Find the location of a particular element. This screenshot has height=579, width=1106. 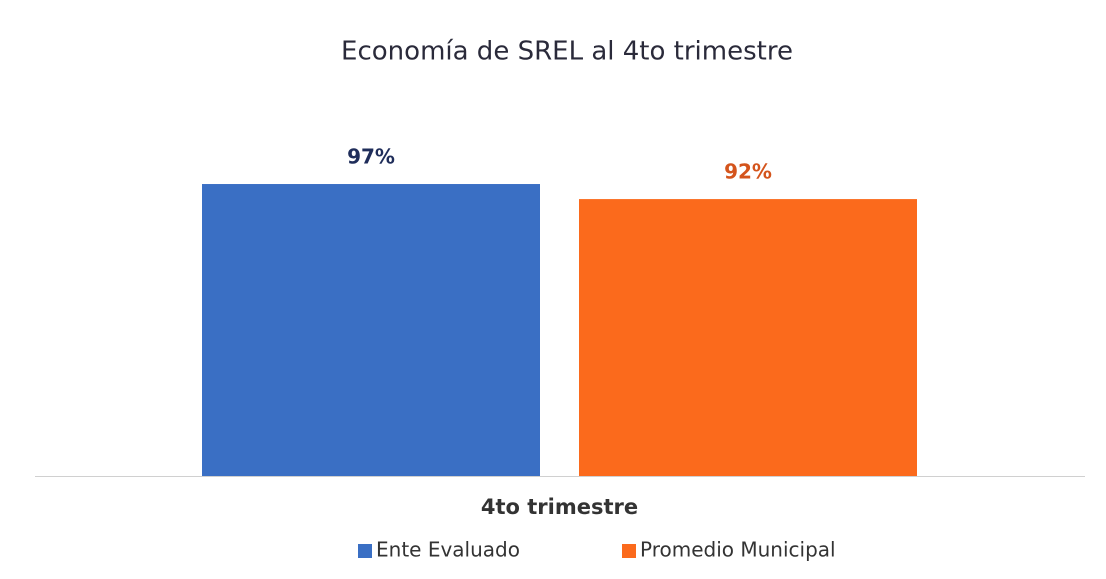

legend-label: Promedio Municipal is located at coordinates (738, 550).